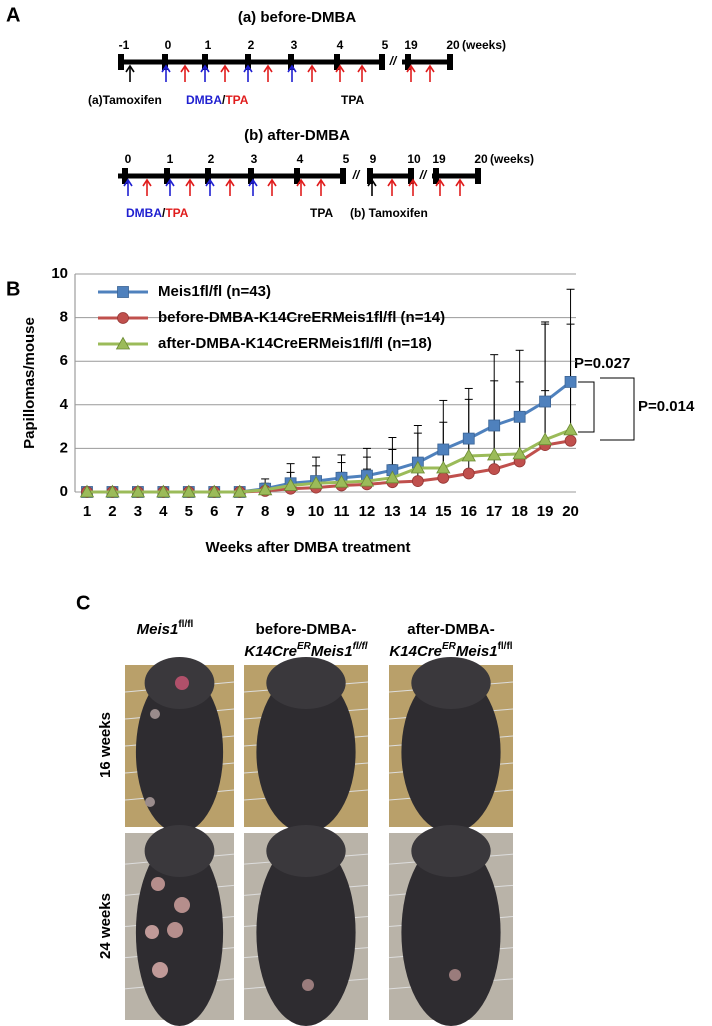 This screenshot has width=712, height=1026. I want to click on x-tick-label: 18, so click(519, 511).